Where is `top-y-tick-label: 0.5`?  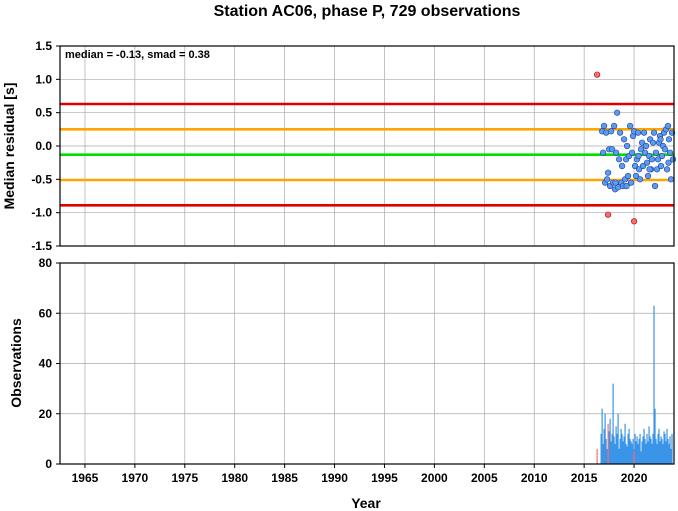 top-y-tick-label: 0.5 is located at coordinates (43, 113).